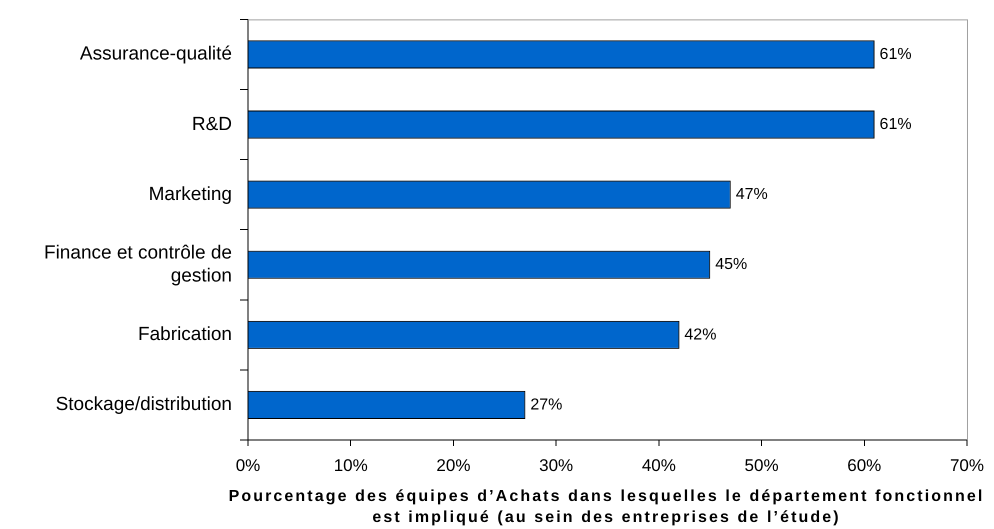  What do you see at coordinates (761, 465) in the screenshot?
I see `x-tick-label: 50%` at bounding box center [761, 465].